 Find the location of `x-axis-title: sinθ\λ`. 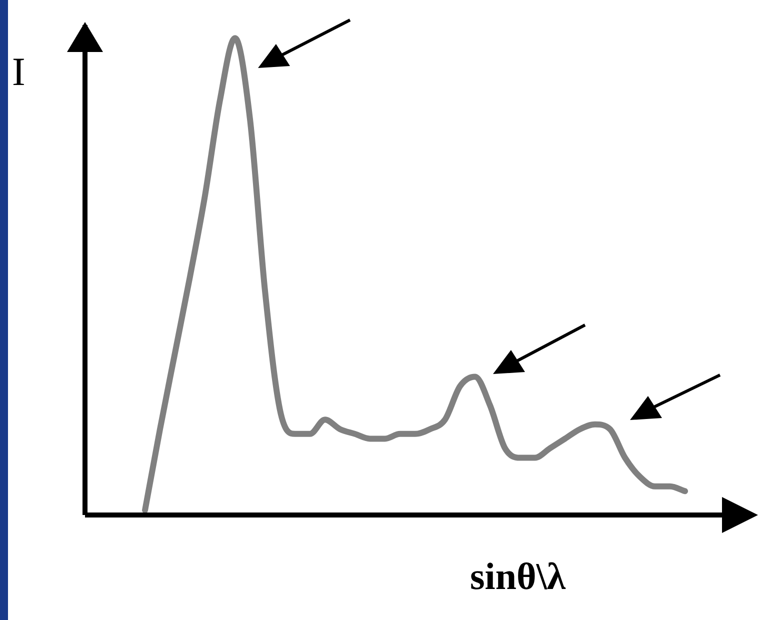

x-axis-title: sinθ\λ is located at coordinates (518, 577).